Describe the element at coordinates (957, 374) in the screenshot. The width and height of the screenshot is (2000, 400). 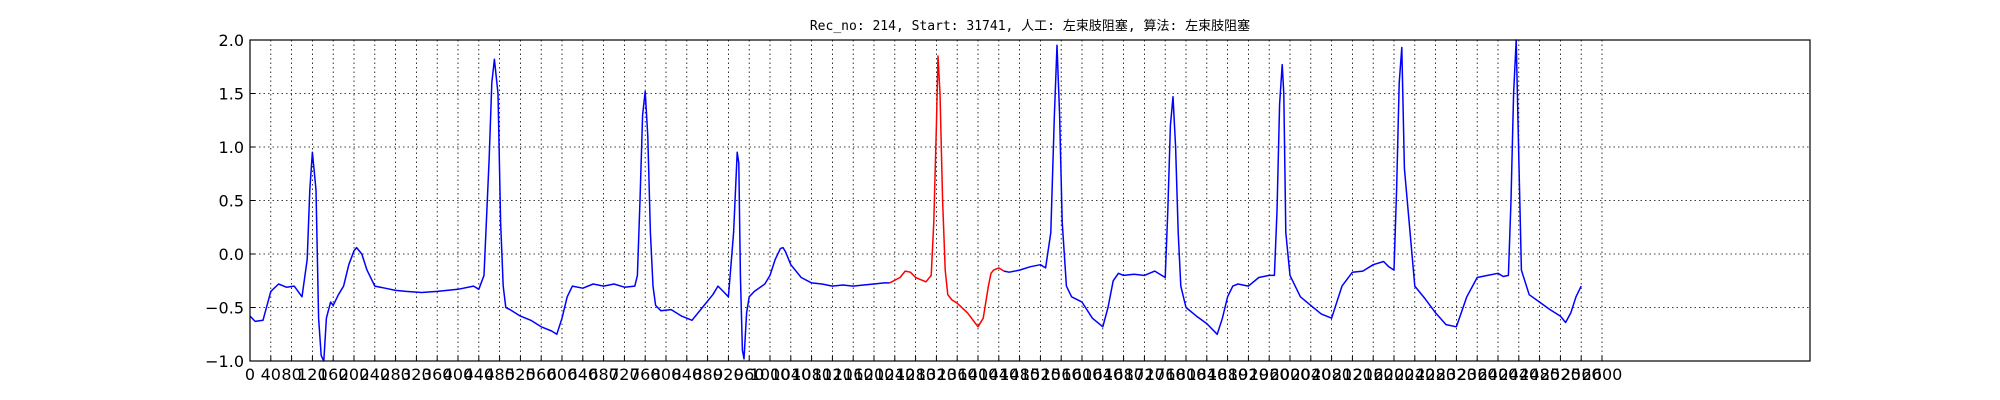
I see `x-tick-label: 1360` at that location.